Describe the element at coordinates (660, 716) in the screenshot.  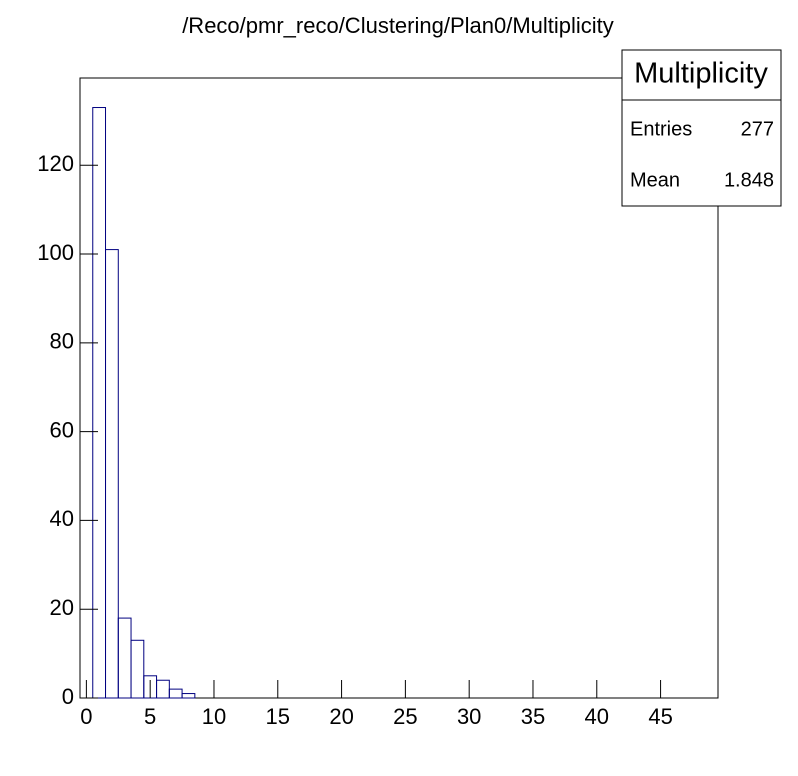
I see `x-tick-label: 45` at that location.